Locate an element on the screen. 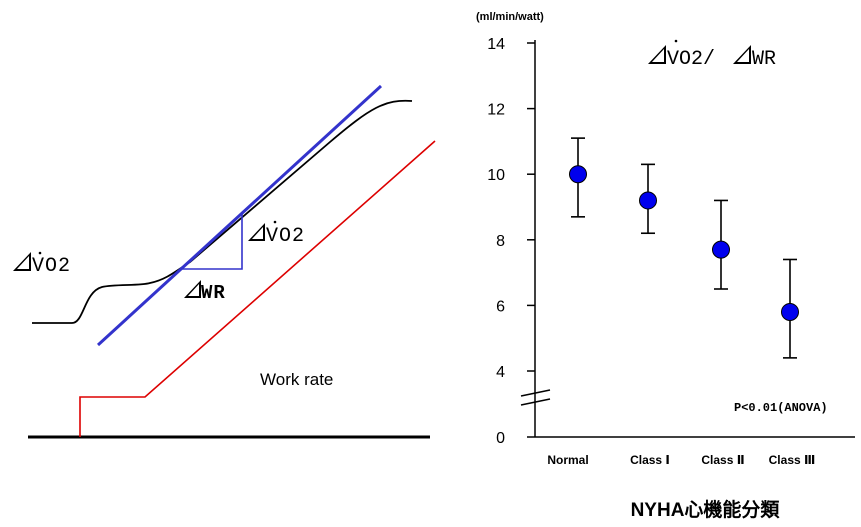 Image resolution: width=861 pixels, height=527 pixels. x-tick-label: Class Ⅰ is located at coordinates (650, 460).